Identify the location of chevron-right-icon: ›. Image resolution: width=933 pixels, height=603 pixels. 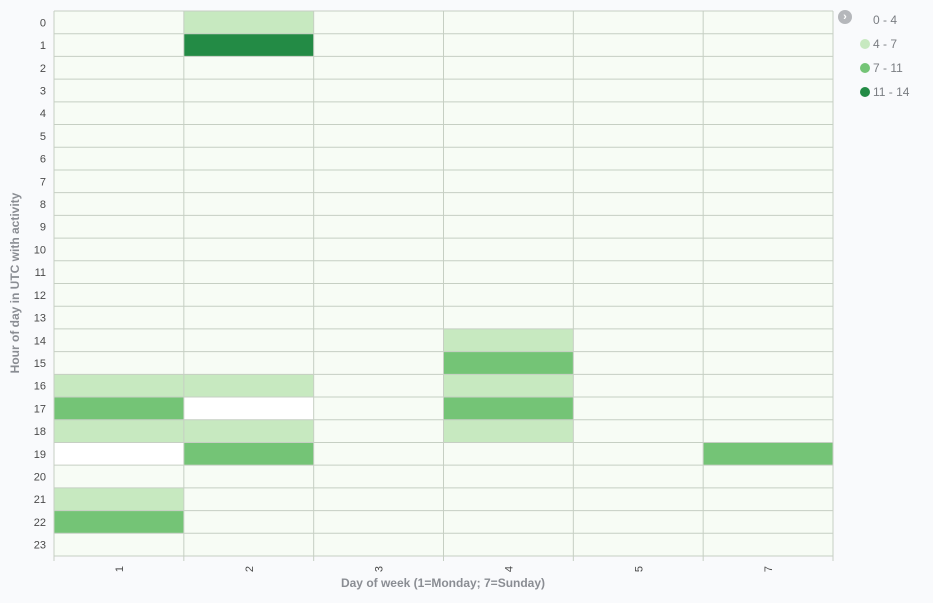
(845, 17).